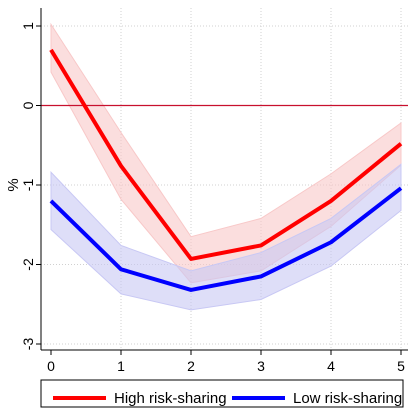 Image resolution: width=408 pixels, height=409 pixels. Describe the element at coordinates (347, 398) in the screenshot. I see `legend-label-low: Low risk-sharing` at that location.